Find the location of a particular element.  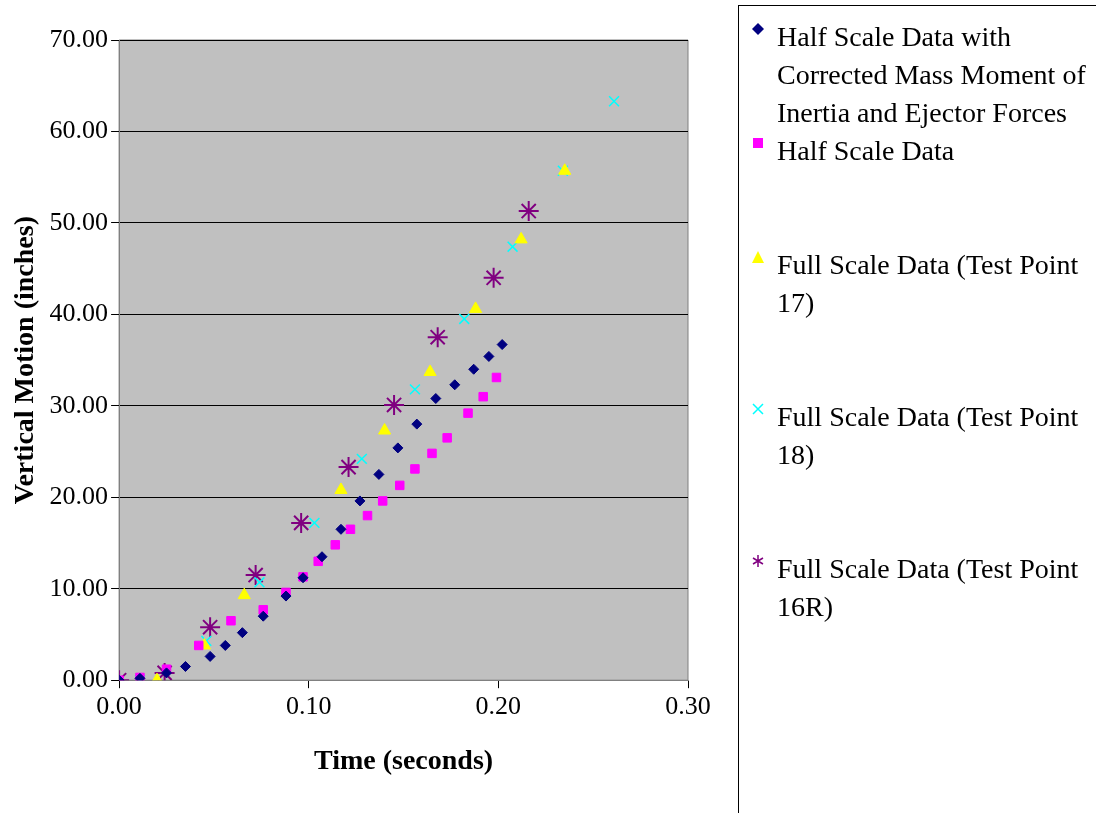

y-tick-label: 60.00 is located at coordinates (79, 130).